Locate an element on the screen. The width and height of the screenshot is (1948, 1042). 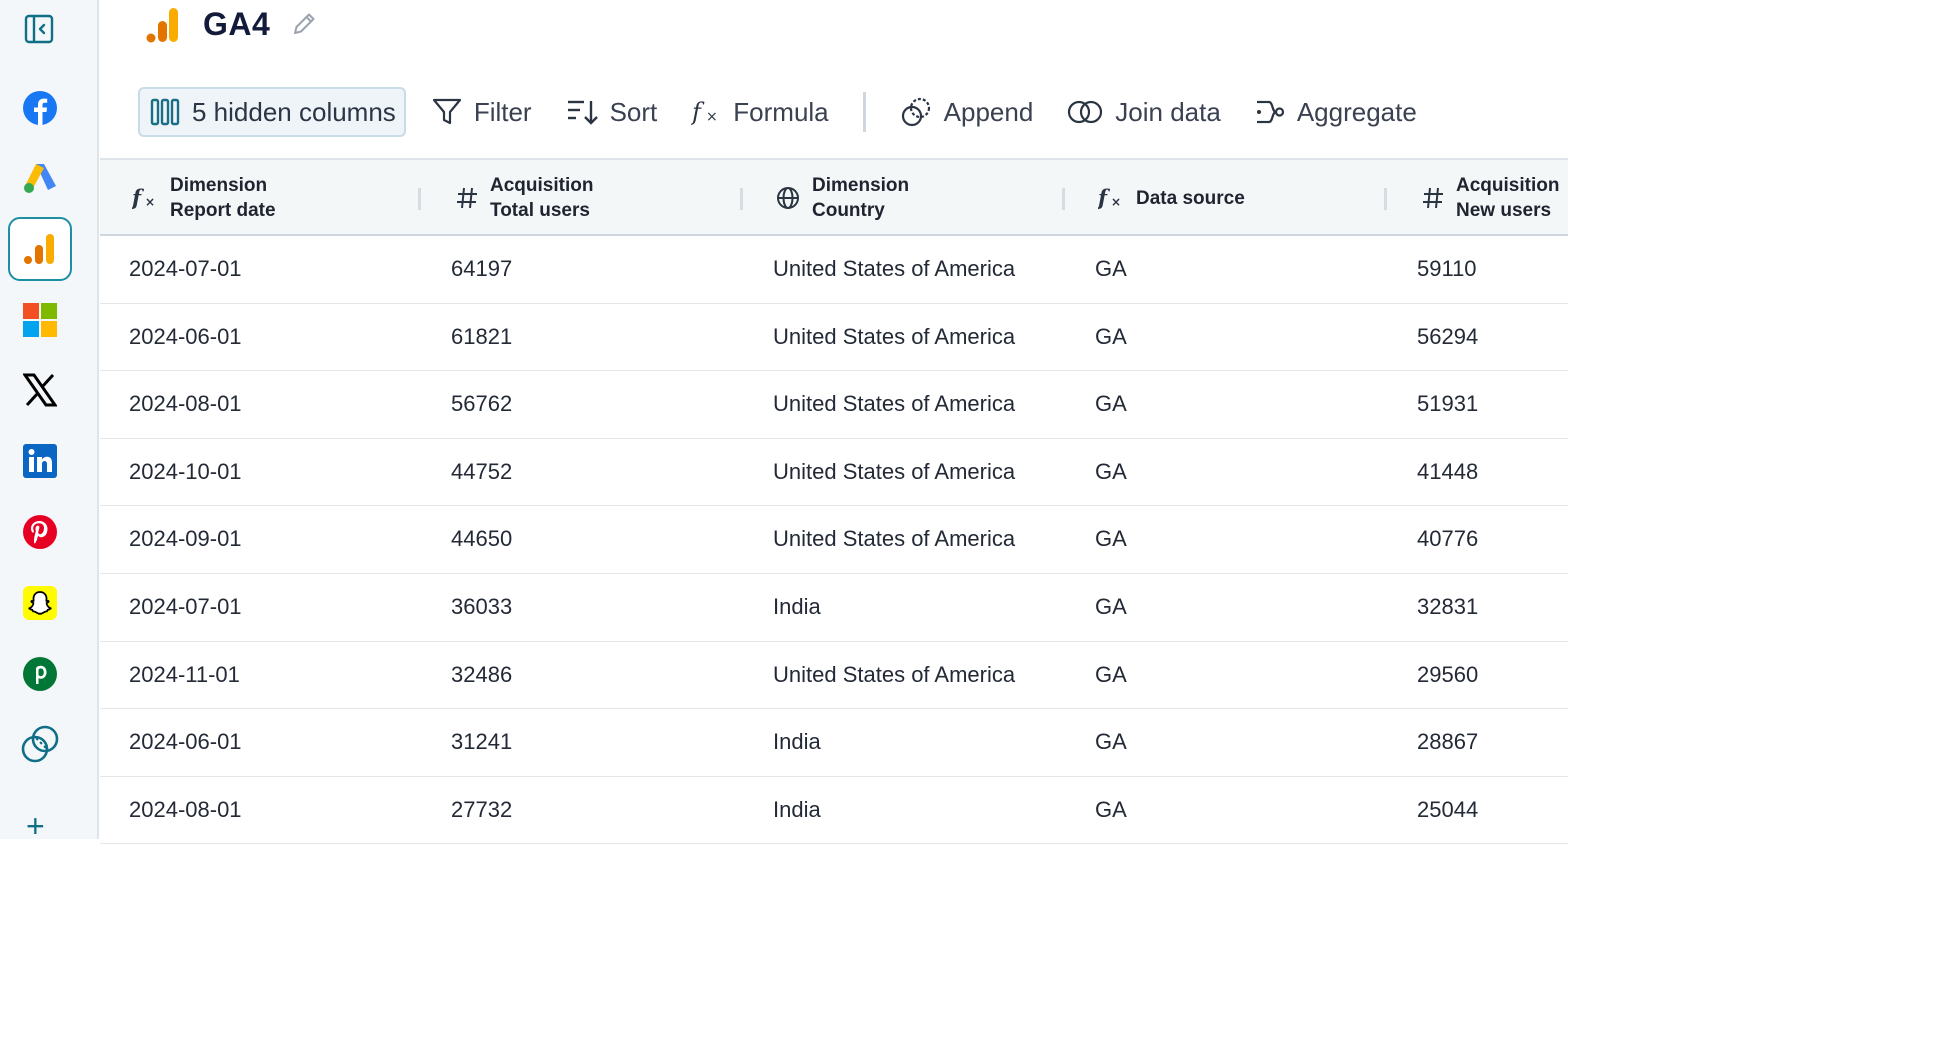
cell-new-users: 41448 is located at coordinates (1448, 471).